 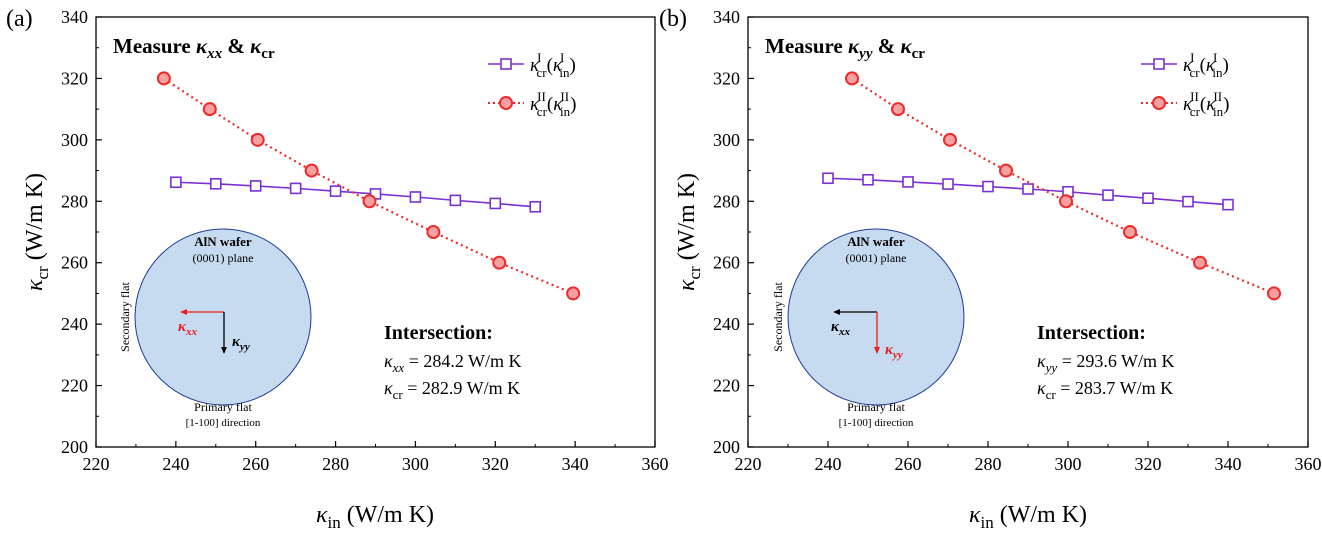 I want to click on intersection-line-1: κxx = 284.2 W/m K, so click(x=453, y=363).